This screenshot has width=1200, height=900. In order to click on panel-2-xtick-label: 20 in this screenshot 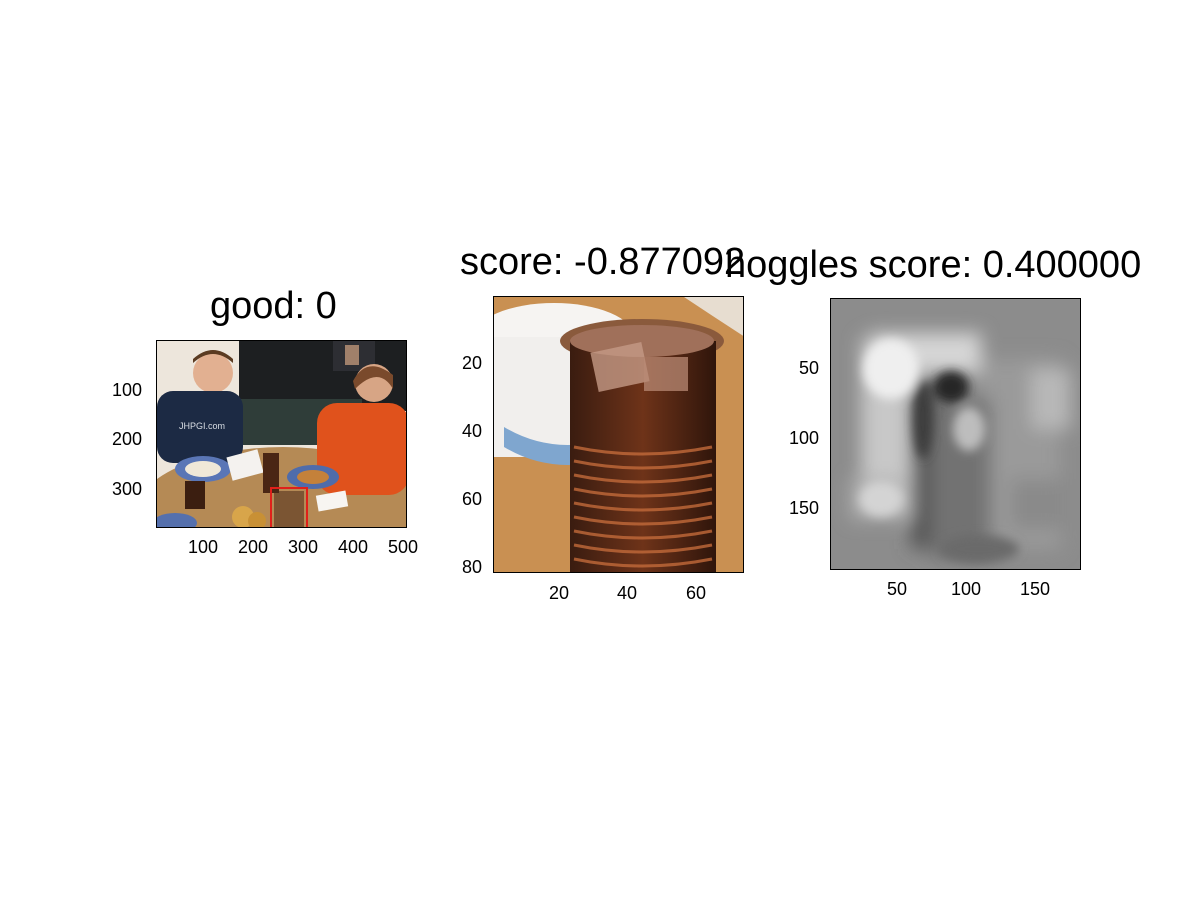, I will do `click(559, 593)`.